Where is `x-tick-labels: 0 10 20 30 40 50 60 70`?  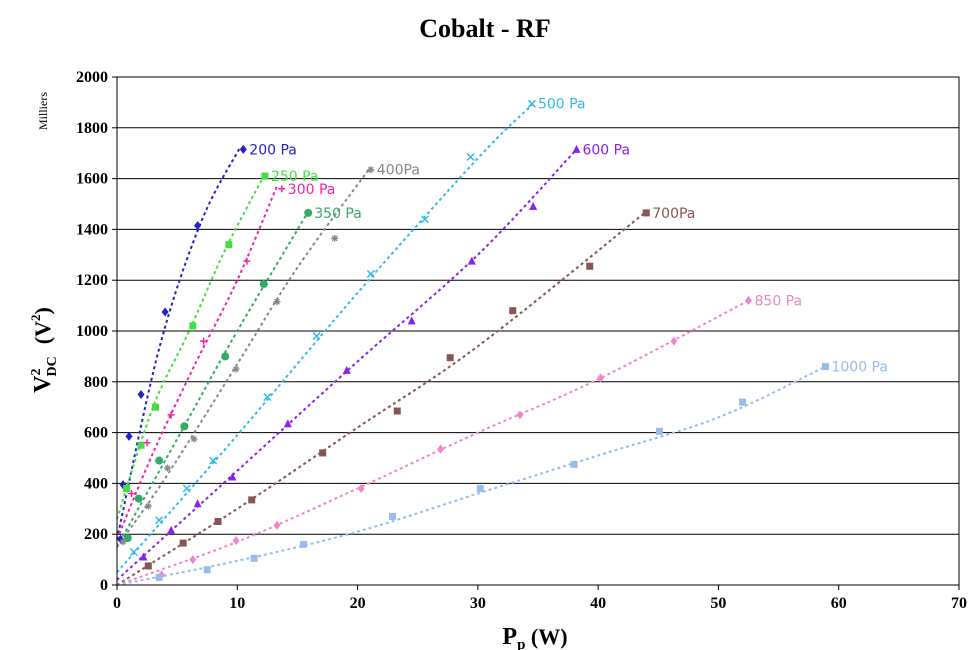
x-tick-labels: 0 10 20 30 40 50 60 70 is located at coordinates (540, 603).